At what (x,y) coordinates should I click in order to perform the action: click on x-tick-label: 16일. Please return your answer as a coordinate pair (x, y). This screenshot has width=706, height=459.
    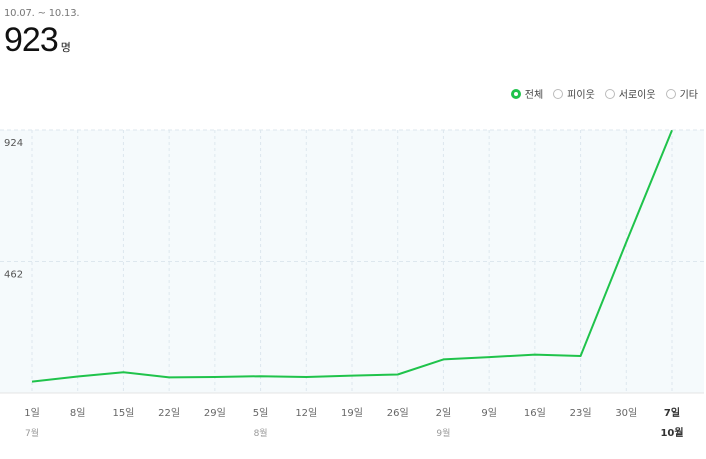
    Looking at the image, I should click on (535, 413).